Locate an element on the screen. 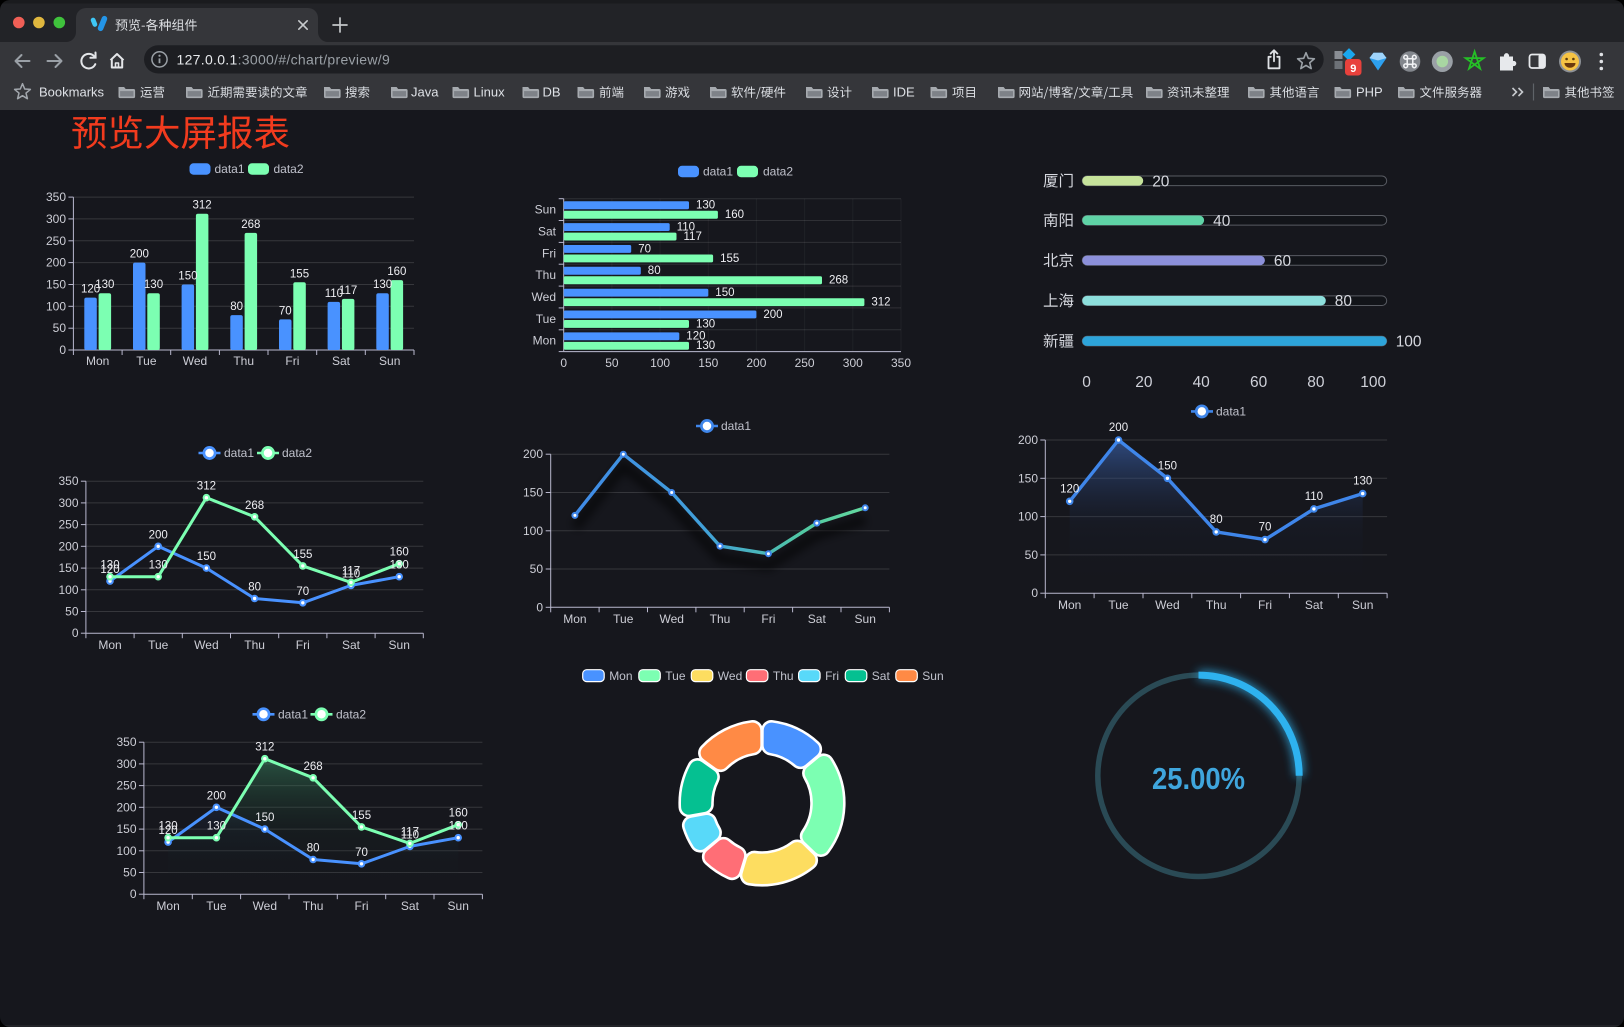 The image size is (1624, 1027). svg-text: Java is located at coordinates (425, 92).